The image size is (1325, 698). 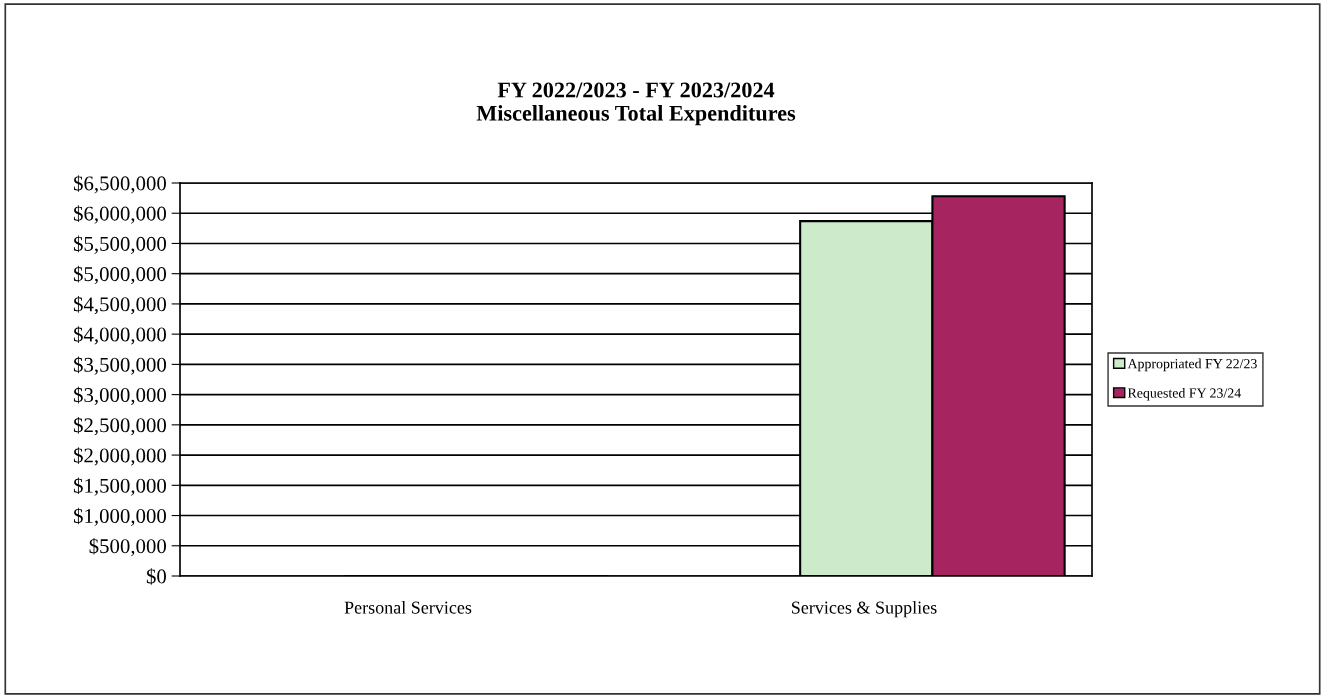 I want to click on y-tick-label: $4,000,000, so click(x=120, y=335).